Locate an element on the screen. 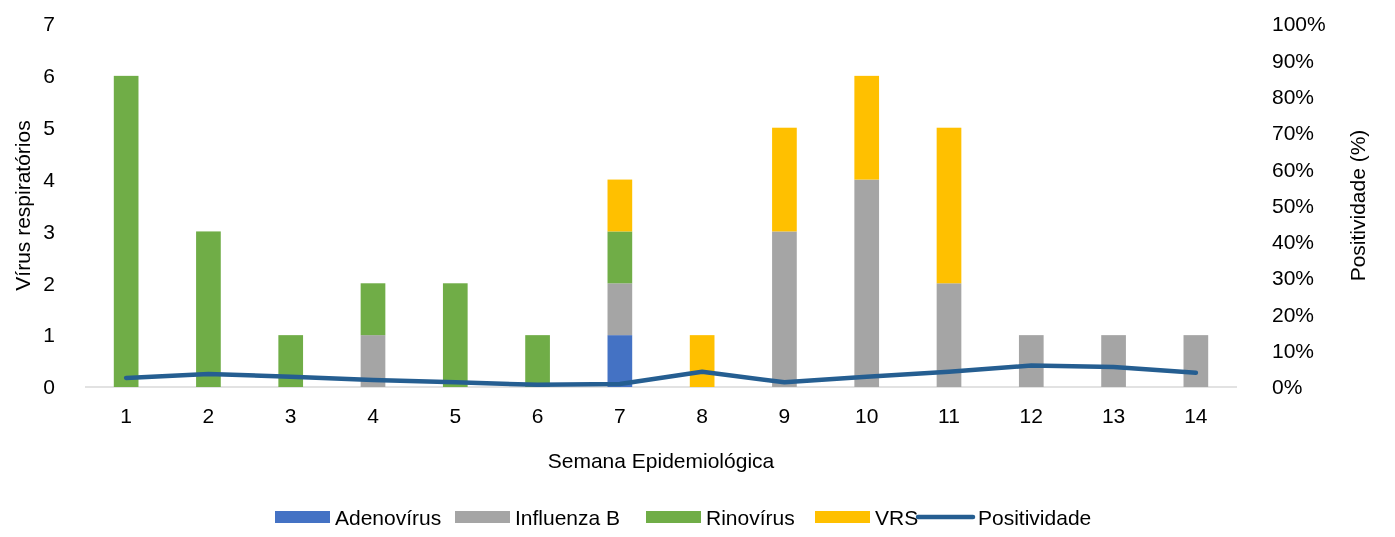 The image size is (1395, 537). line-series is located at coordinates (661, 375).